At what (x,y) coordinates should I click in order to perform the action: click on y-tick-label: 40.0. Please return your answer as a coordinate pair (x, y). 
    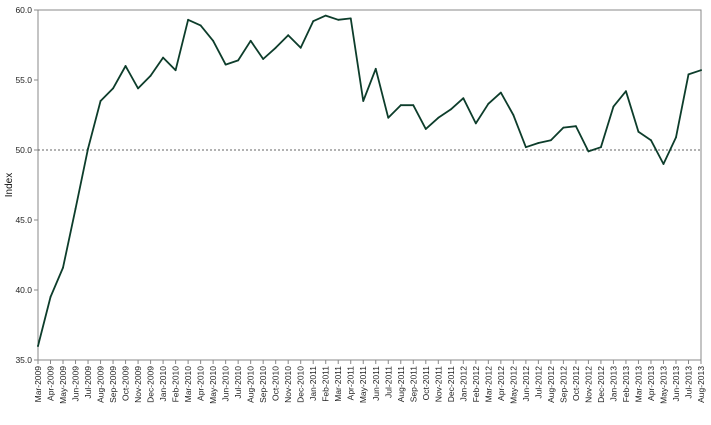
    Looking at the image, I should click on (23, 290).